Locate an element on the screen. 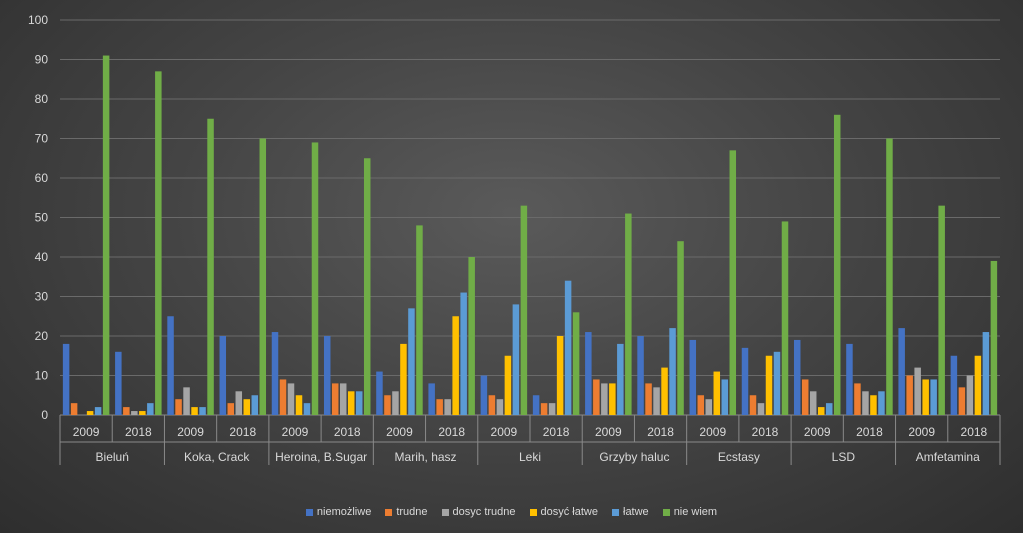  legend-item: nie wiem is located at coordinates (690, 512).